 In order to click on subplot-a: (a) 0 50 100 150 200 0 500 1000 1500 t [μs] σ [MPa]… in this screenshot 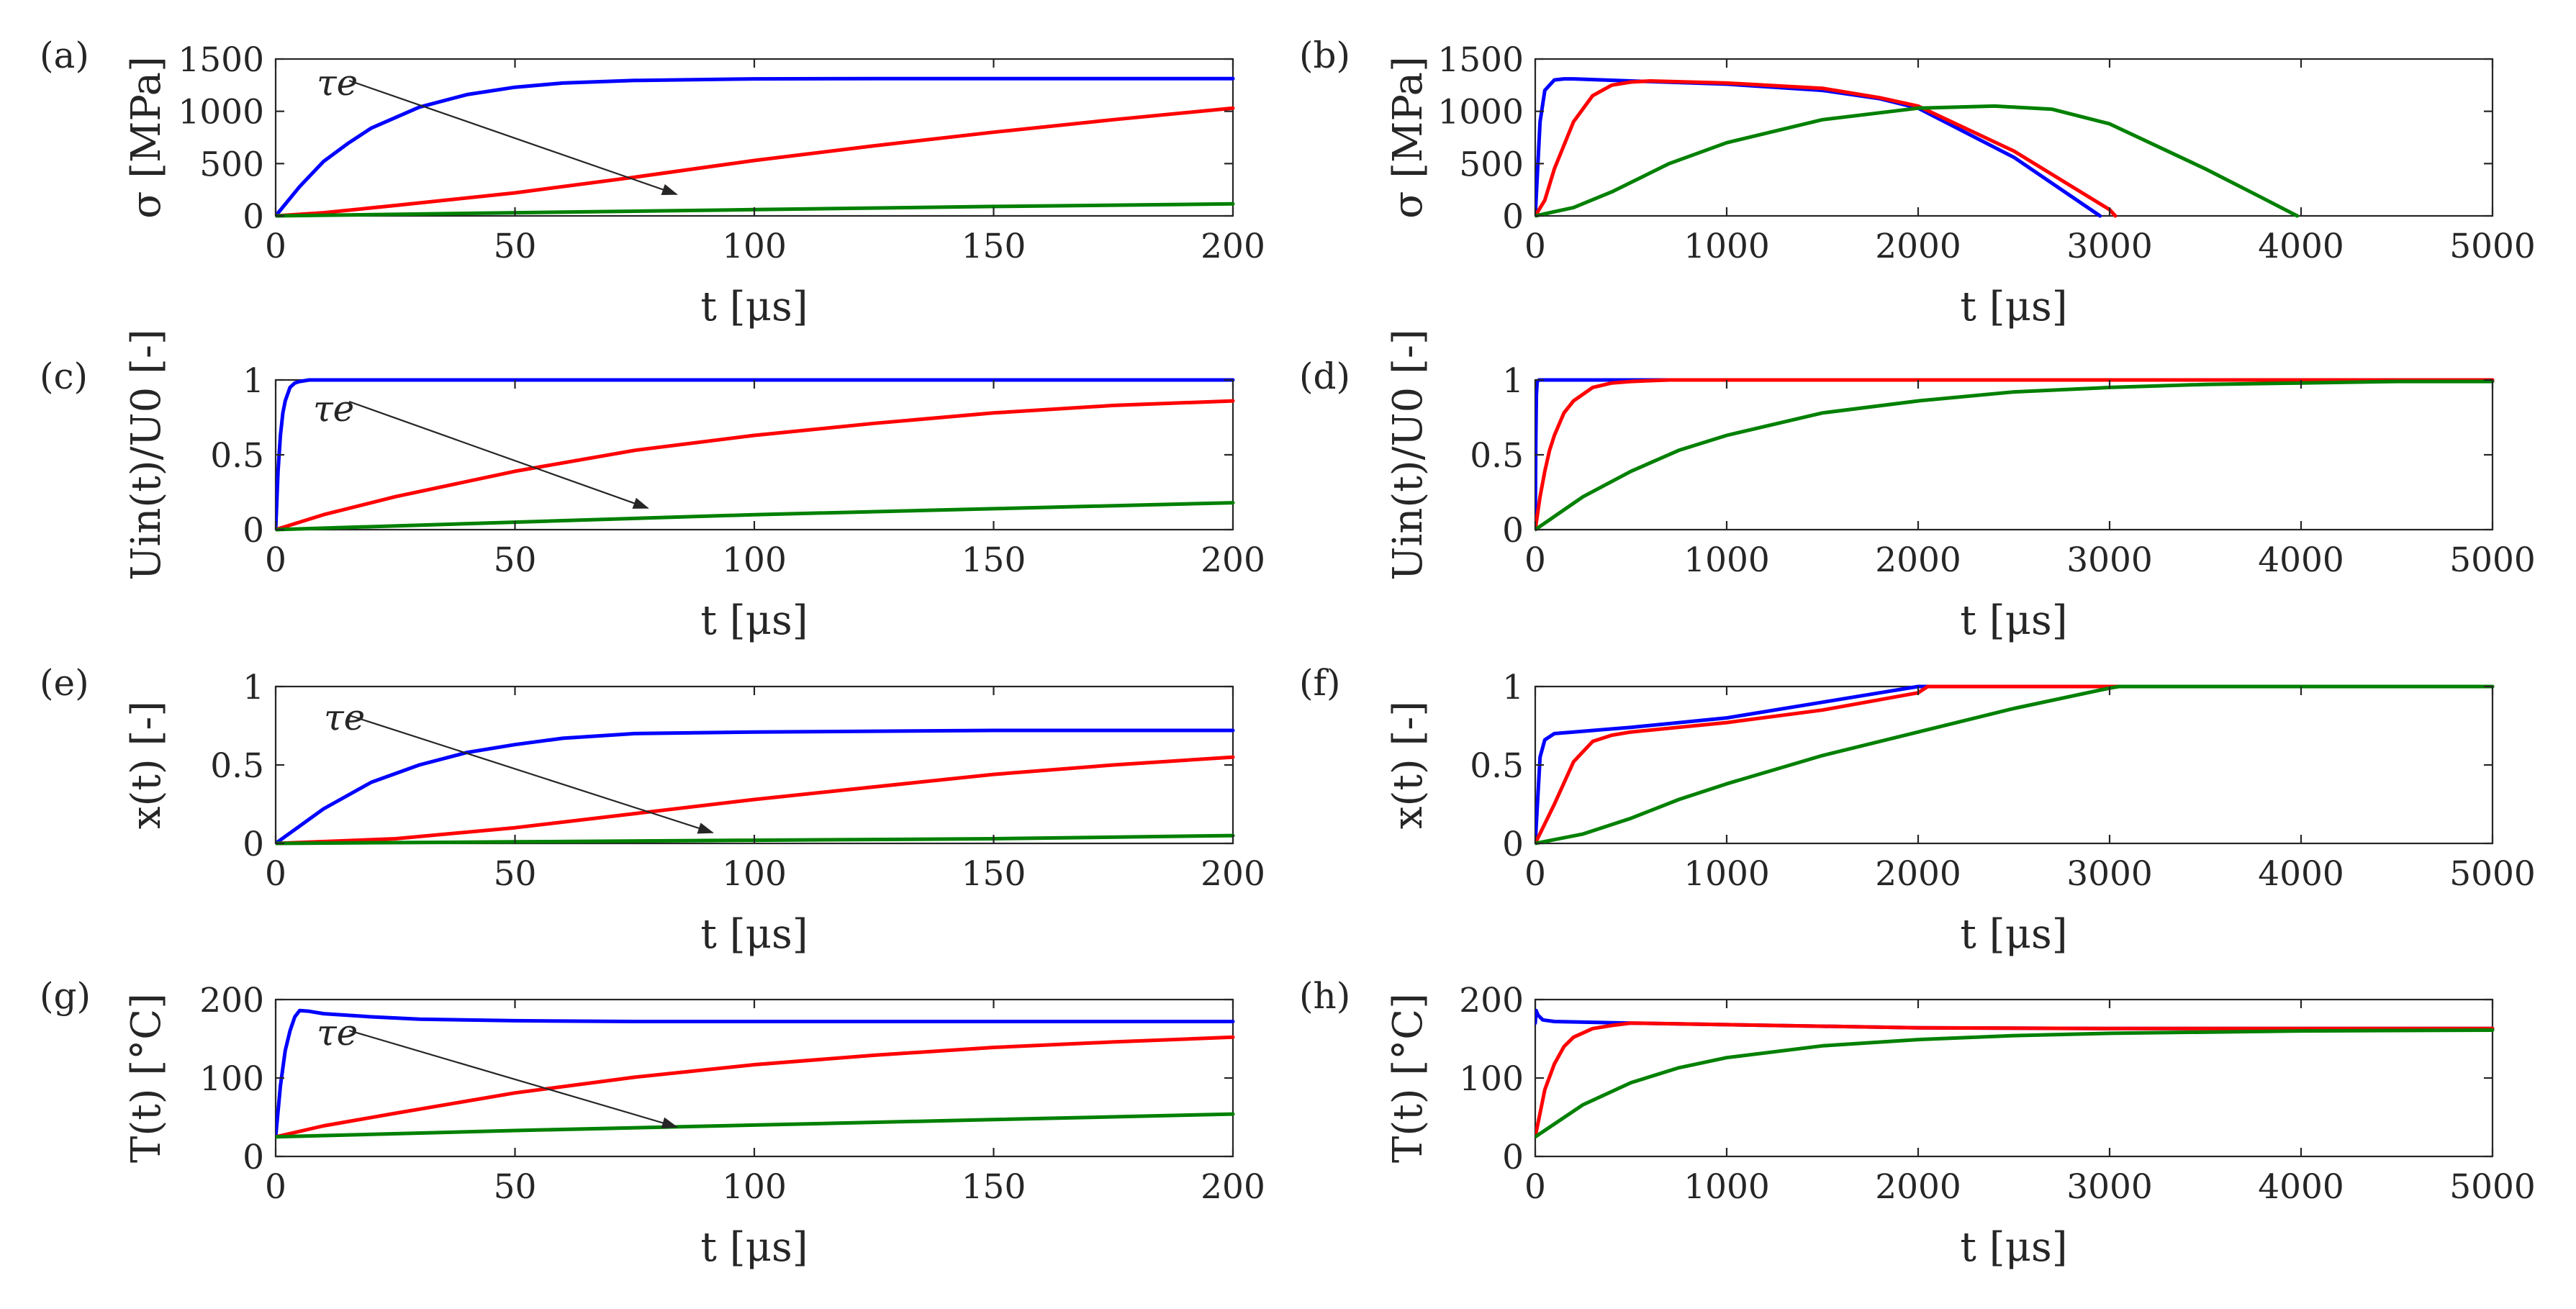, I will do `click(653, 182)`.